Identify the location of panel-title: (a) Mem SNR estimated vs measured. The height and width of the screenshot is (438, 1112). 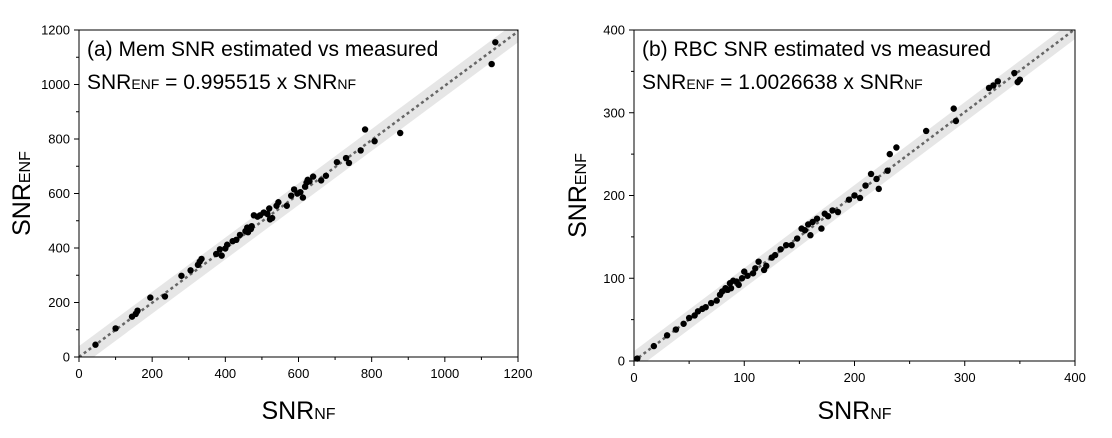
(262, 49).